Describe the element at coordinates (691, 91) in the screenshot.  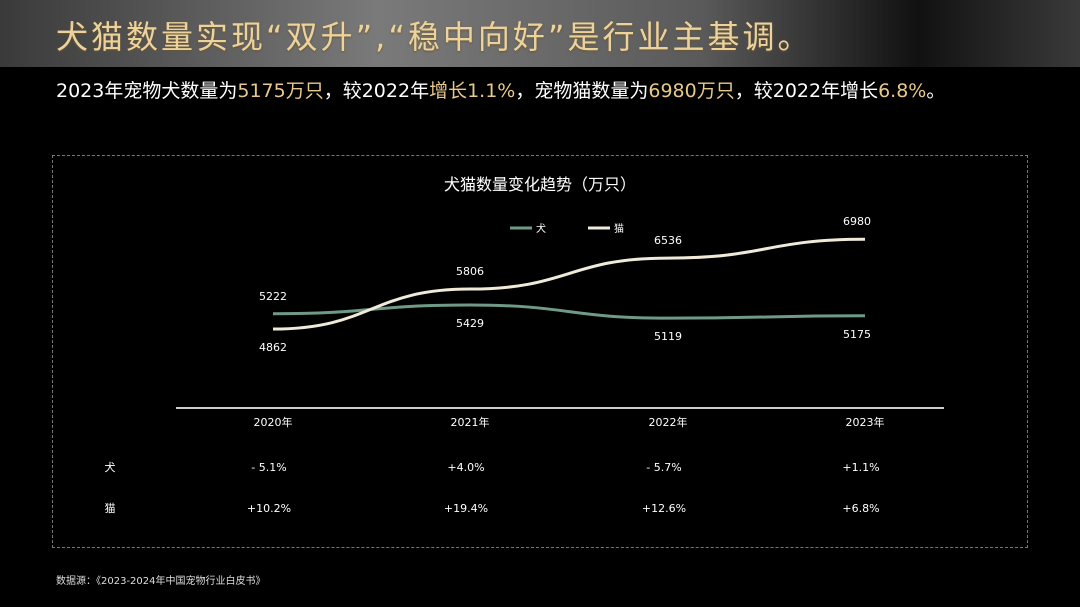
I see `summary-segment: 6980万只` at that location.